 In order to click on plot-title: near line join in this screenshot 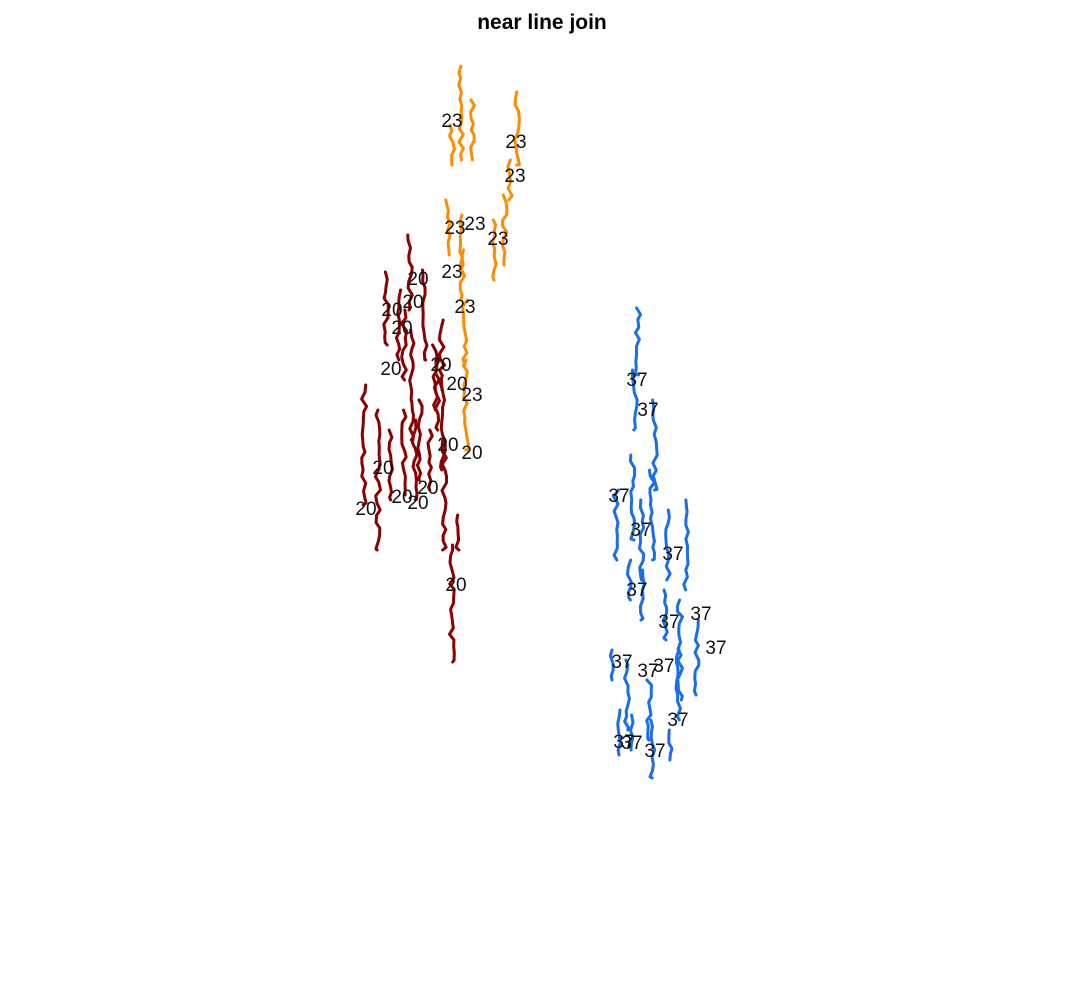, I will do `click(542, 22)`.